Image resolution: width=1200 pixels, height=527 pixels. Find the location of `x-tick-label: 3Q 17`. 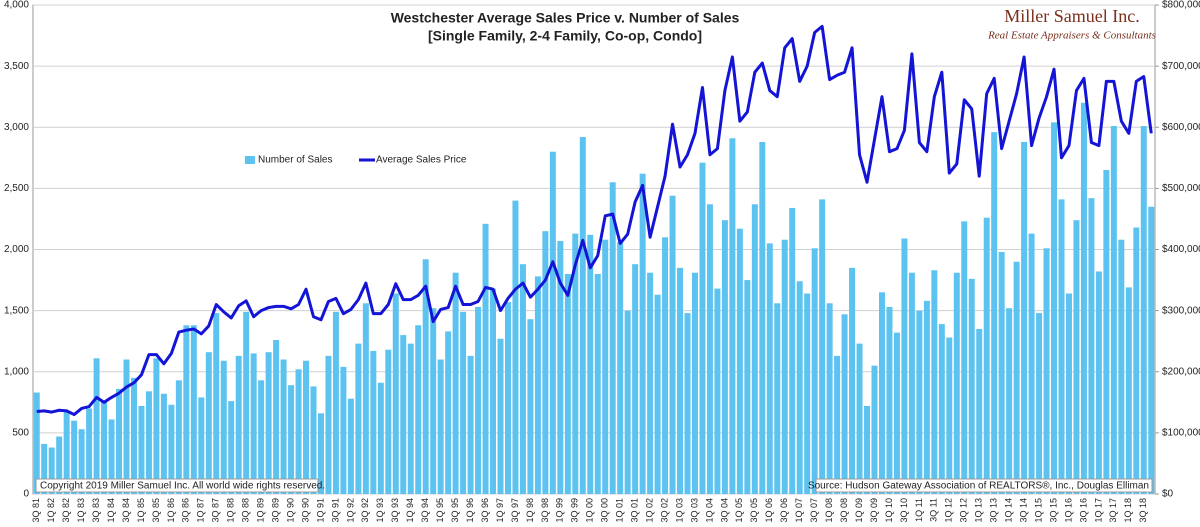

x-tick-label: 3Q 17 is located at coordinates (1113, 510).